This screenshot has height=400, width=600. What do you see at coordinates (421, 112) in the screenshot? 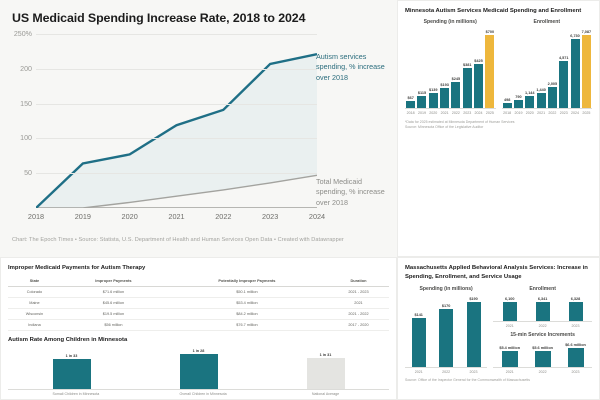
I see `bar-category-label: 2019` at bounding box center [421, 112].